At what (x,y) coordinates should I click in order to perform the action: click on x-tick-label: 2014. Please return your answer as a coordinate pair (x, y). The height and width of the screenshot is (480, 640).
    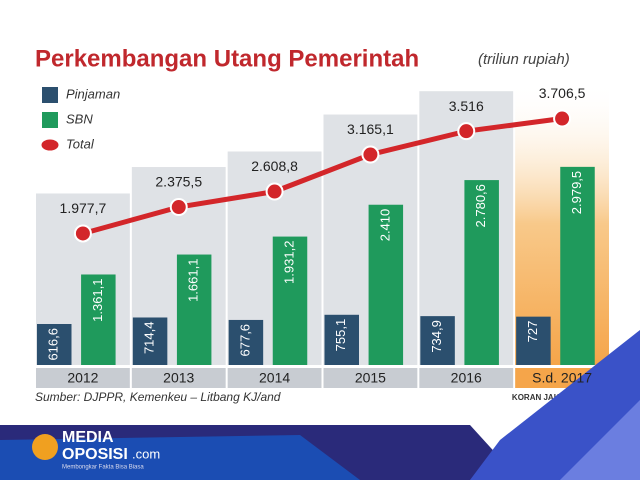
    Looking at the image, I should click on (274, 378).